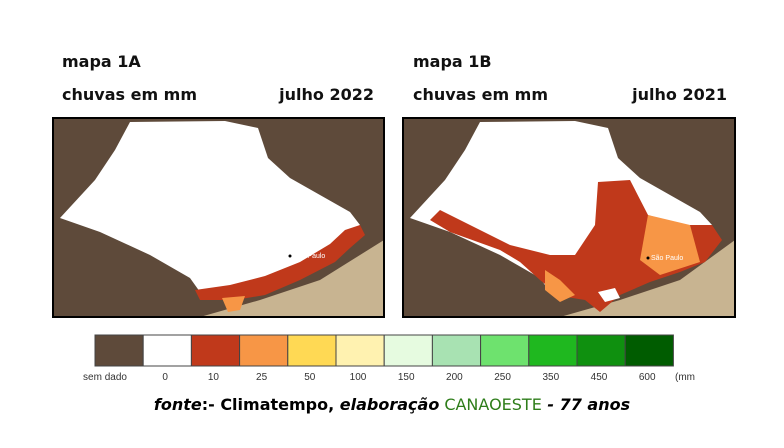 Image resolution: width=784 pixels, height=448 pixels. I want to click on legend-label: 200, so click(454, 377).